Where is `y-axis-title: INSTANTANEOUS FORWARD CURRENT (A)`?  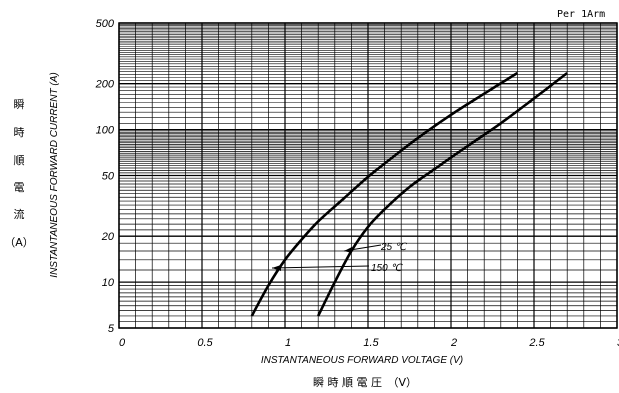 y-axis-title: INSTANTANEOUS FORWARD CURRENT (A) is located at coordinates (54, 174).